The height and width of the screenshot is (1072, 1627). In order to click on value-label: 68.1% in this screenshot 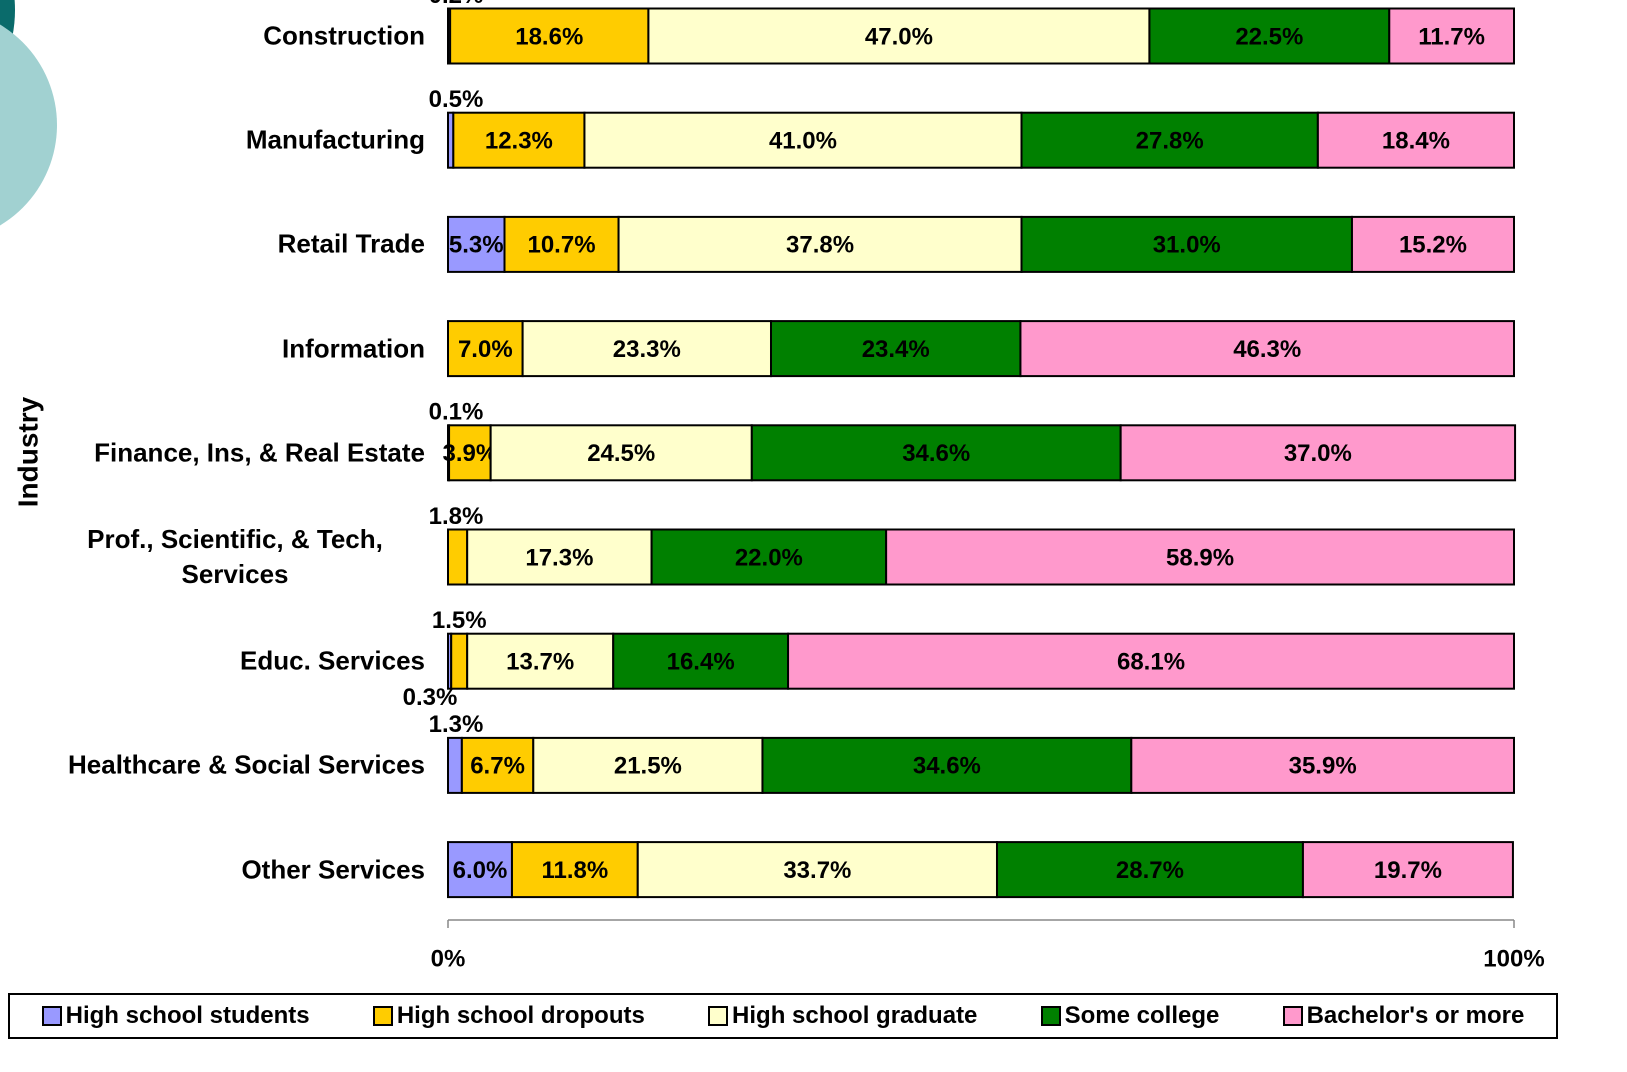, I will do `click(1151, 662)`.